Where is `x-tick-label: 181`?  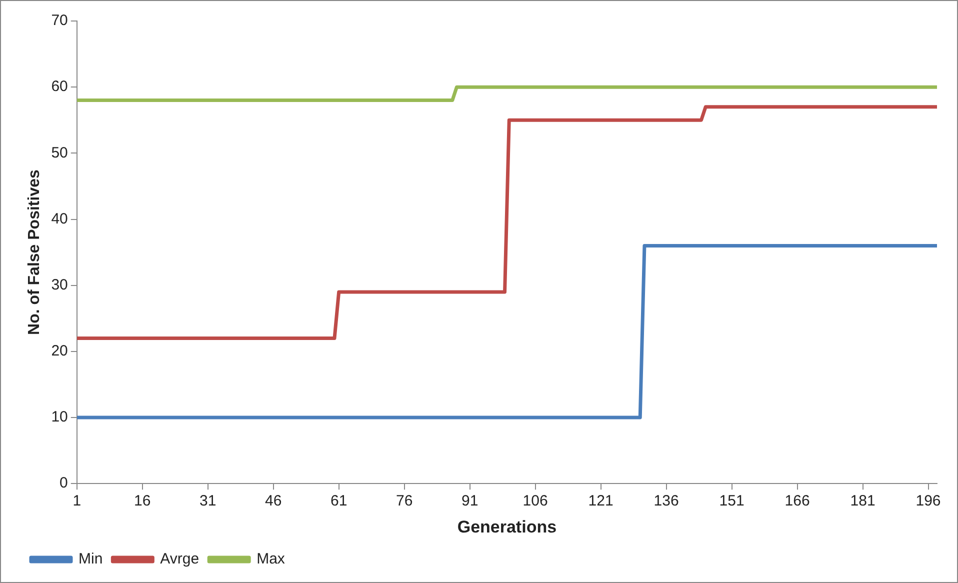 x-tick-label: 181 is located at coordinates (863, 501).